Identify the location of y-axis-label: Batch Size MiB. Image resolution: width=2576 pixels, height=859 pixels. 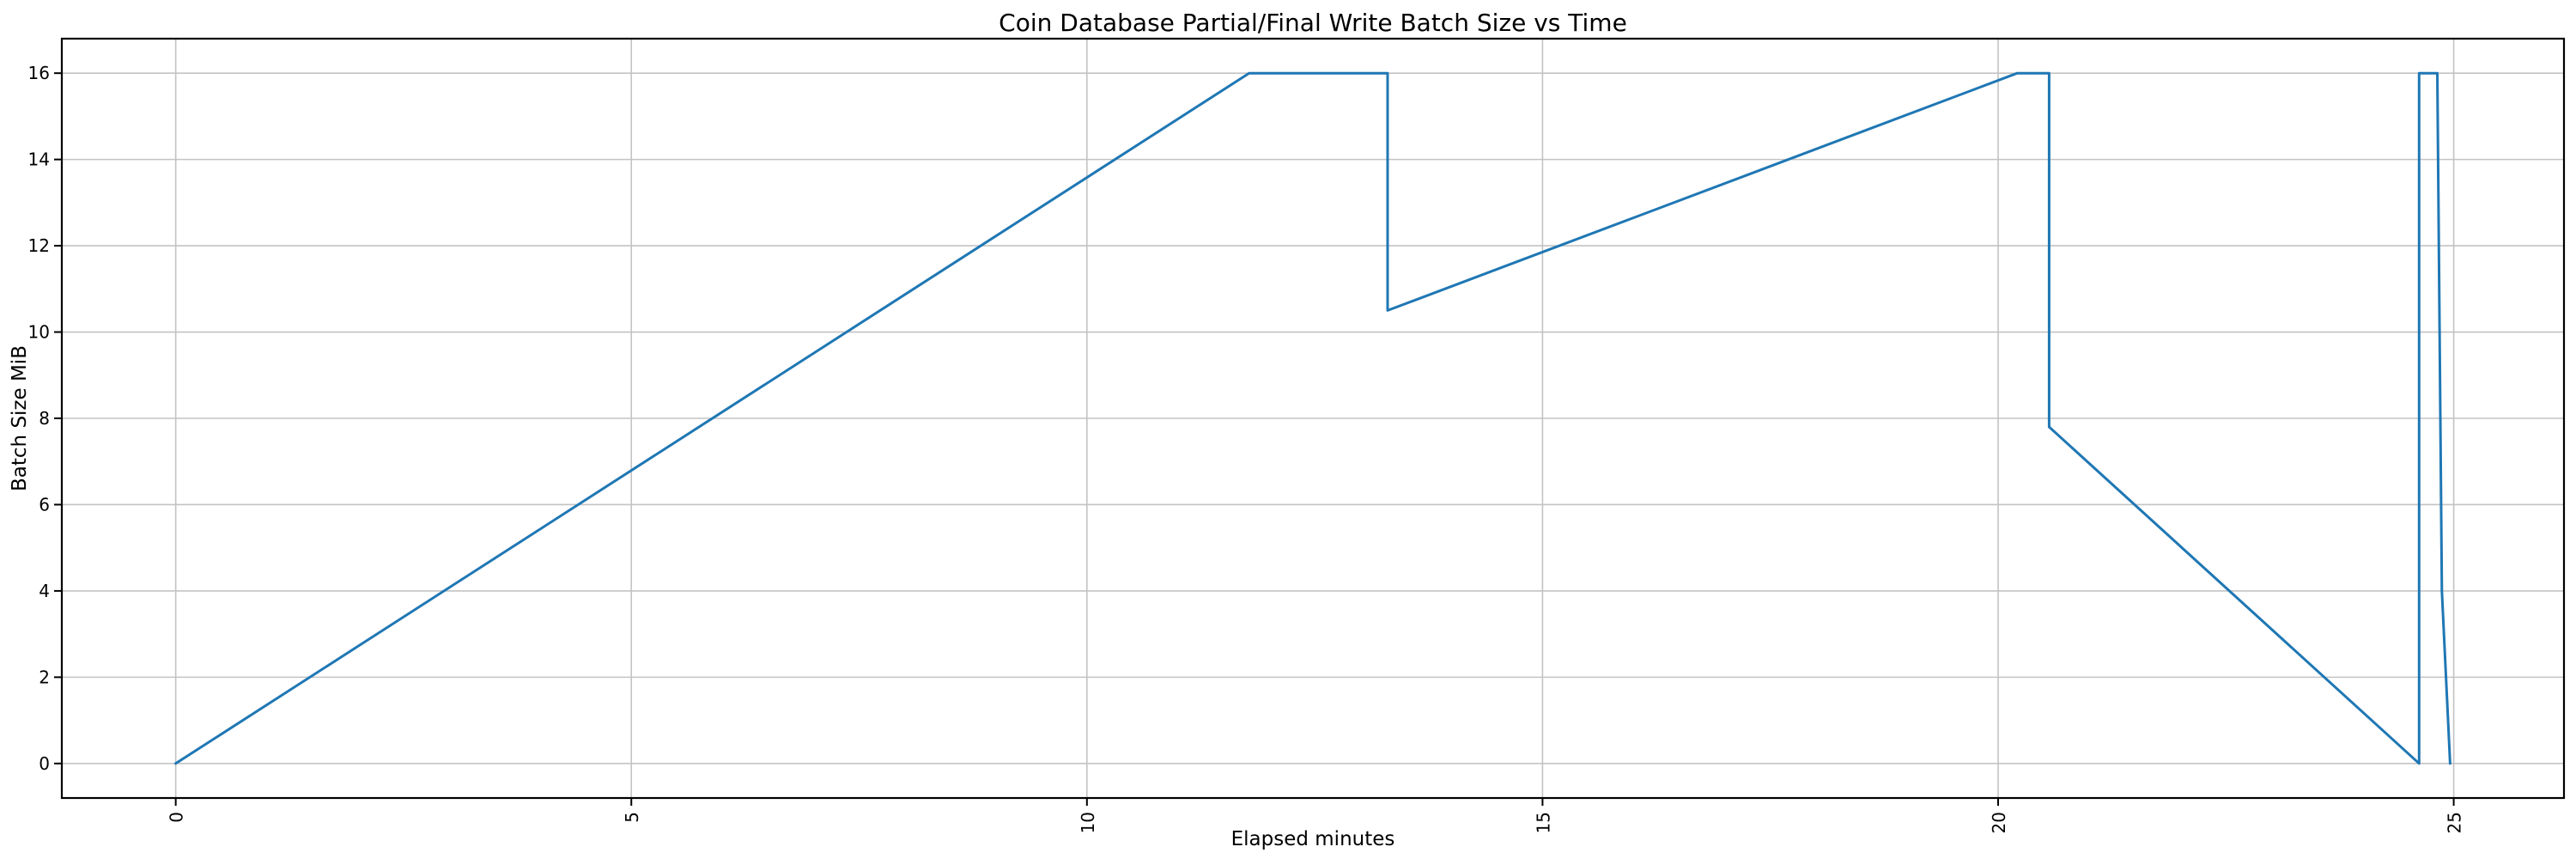
(20, 418).